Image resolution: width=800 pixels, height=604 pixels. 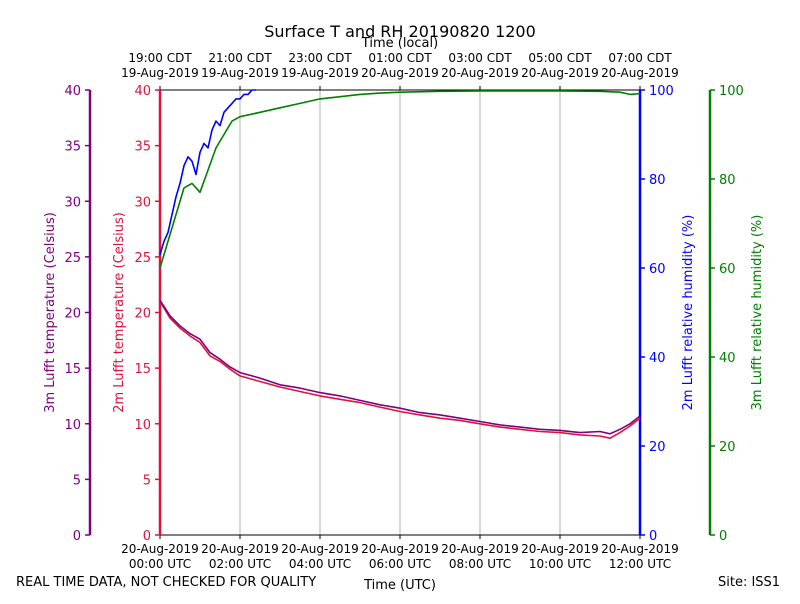 What do you see at coordinates (731, 91) in the screenshot?
I see `y-axis-3m-humidity-tick-label: 100` at bounding box center [731, 91].